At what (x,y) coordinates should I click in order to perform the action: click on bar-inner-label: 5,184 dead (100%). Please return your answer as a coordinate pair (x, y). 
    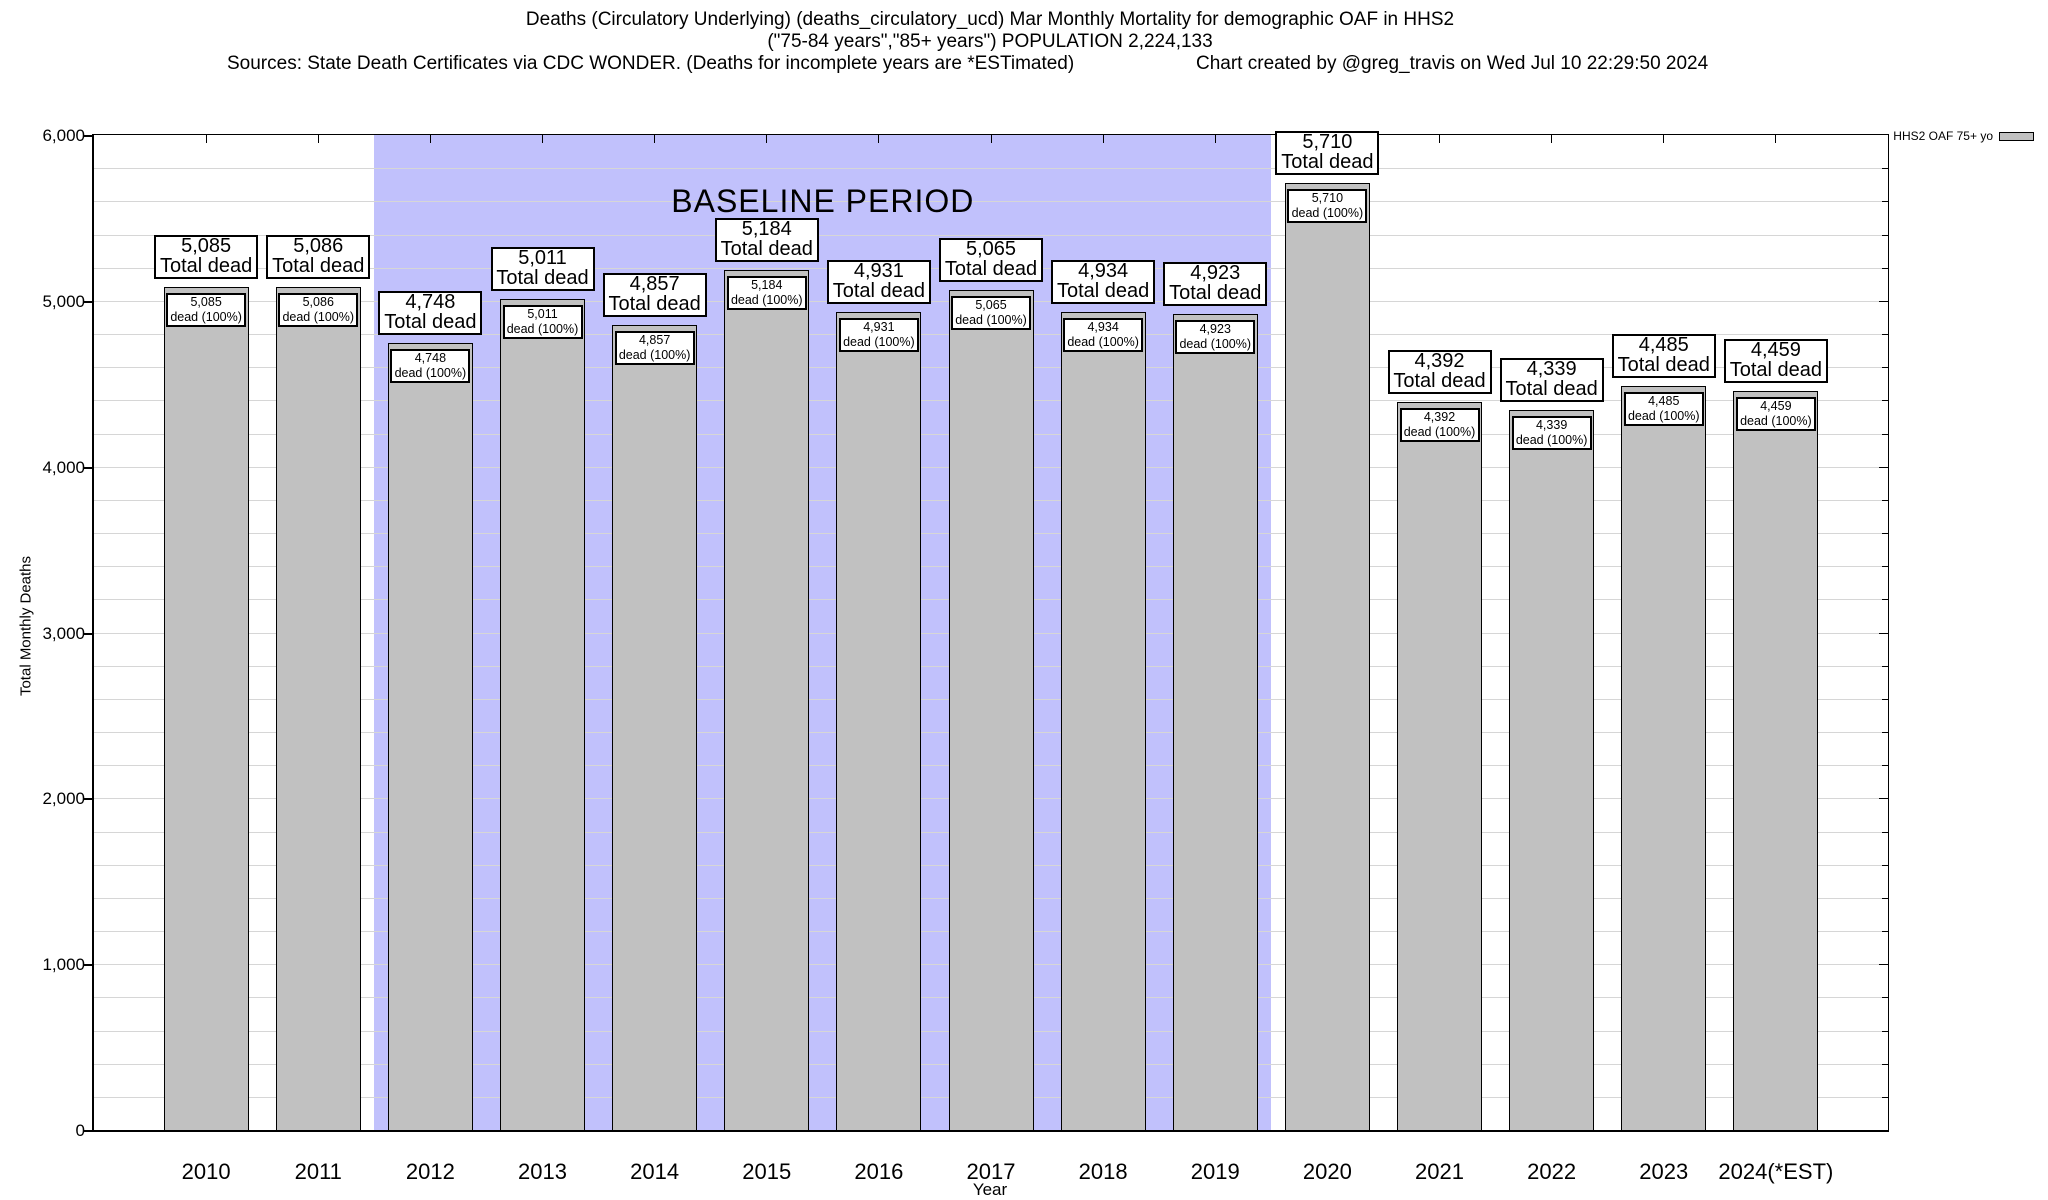
    Looking at the image, I should click on (766, 293).